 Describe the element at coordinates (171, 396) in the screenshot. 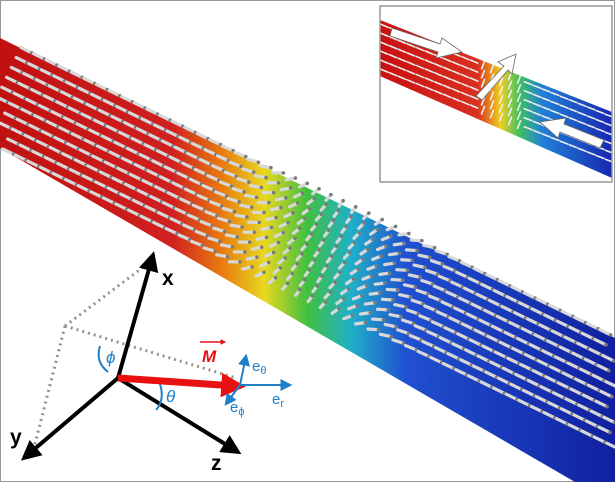

I see `theta-label: θ` at that location.